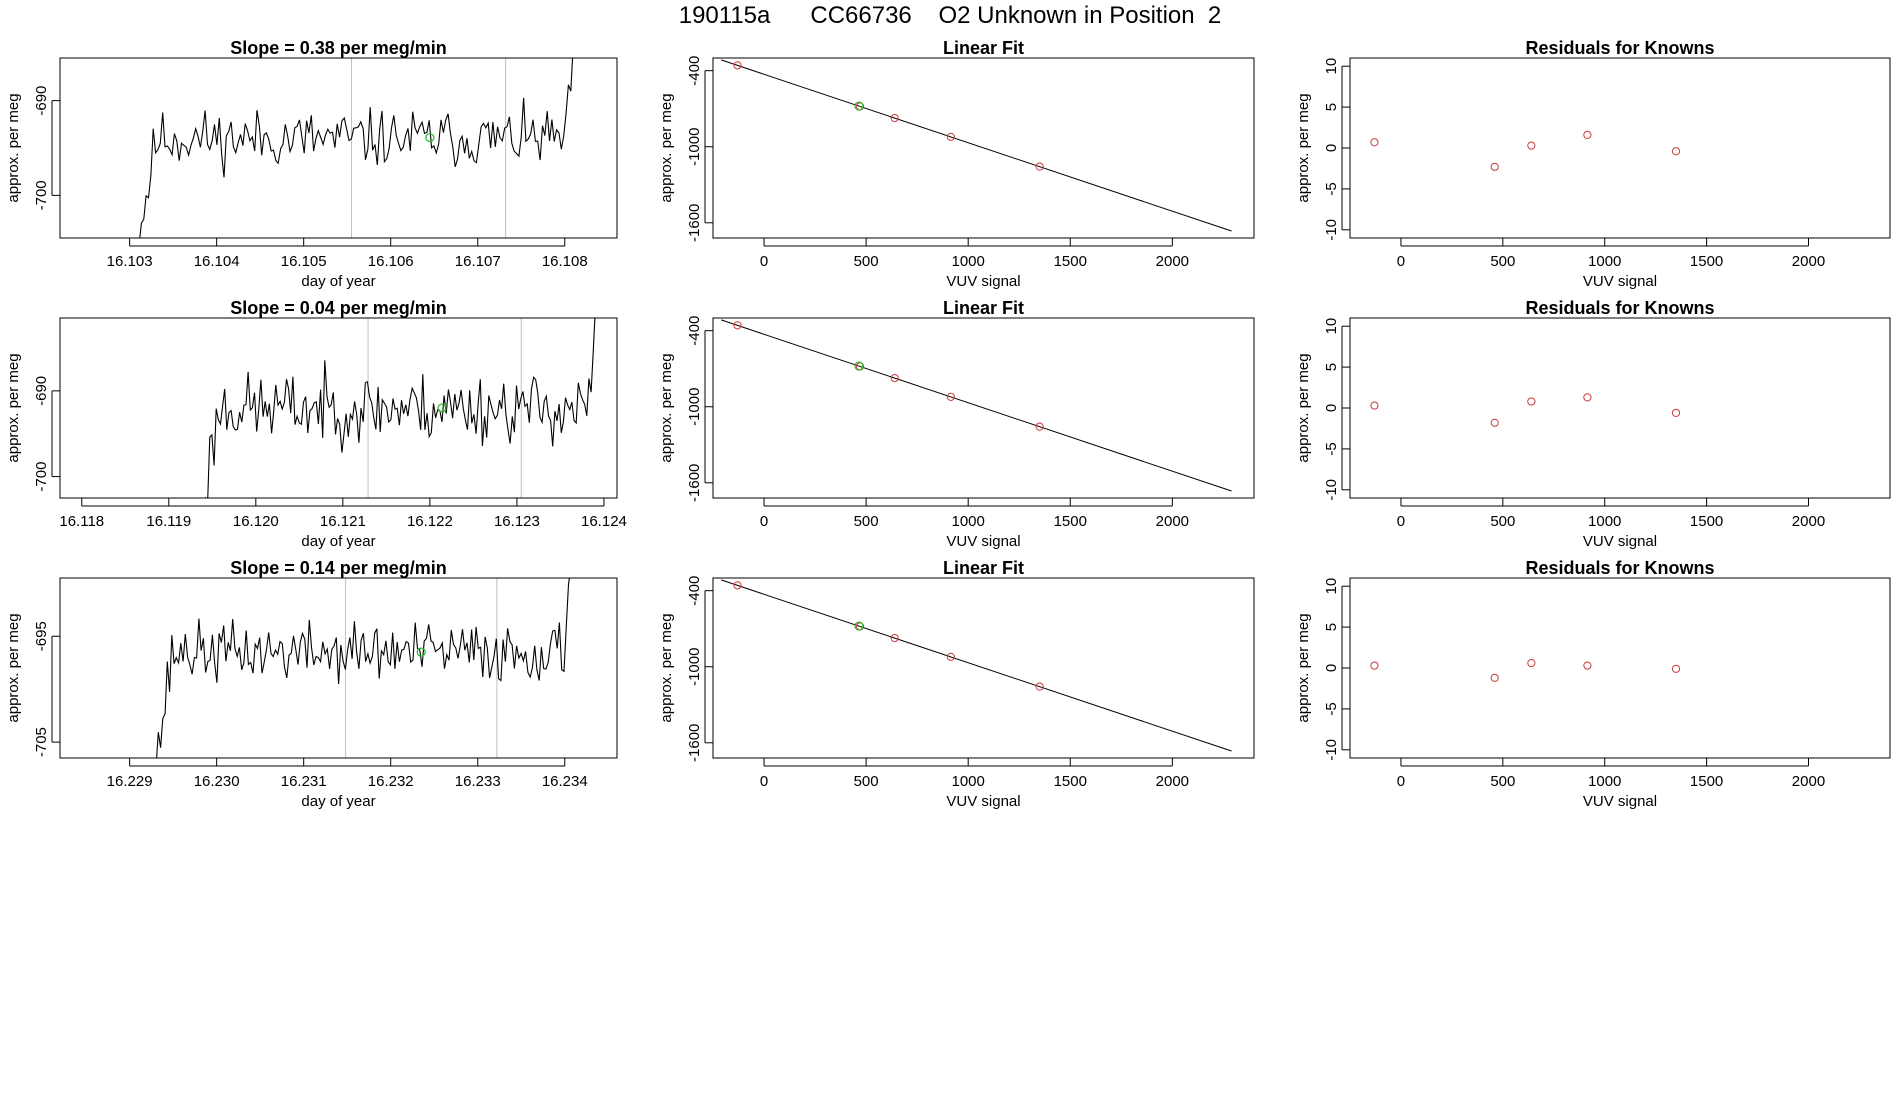 The width and height of the screenshot is (1900, 1100). What do you see at coordinates (565, 781) in the screenshot?
I see `x-tick-label: 16.234` at bounding box center [565, 781].